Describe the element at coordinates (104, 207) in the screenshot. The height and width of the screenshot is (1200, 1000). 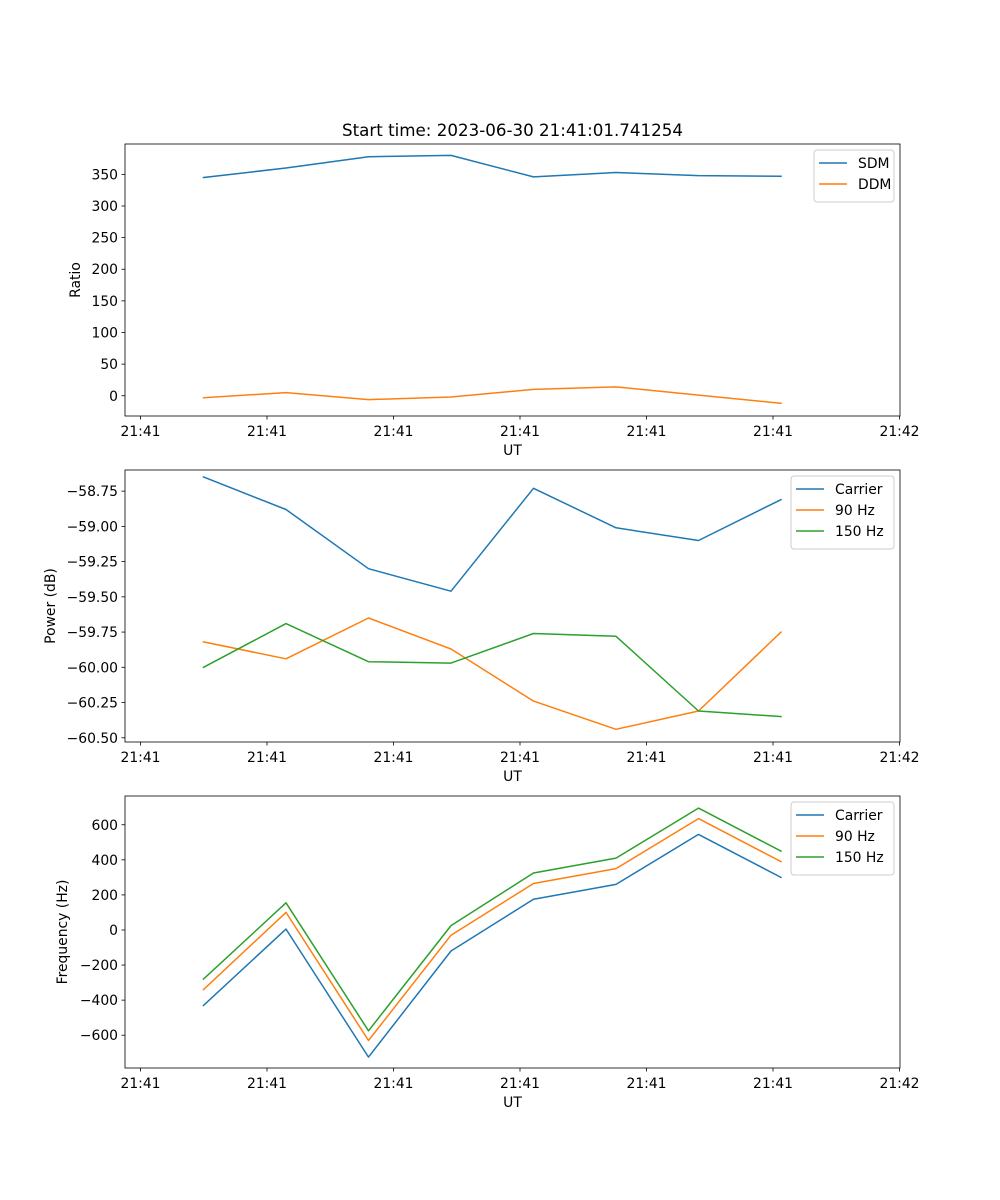
I see `y-tick-label: 300` at that location.